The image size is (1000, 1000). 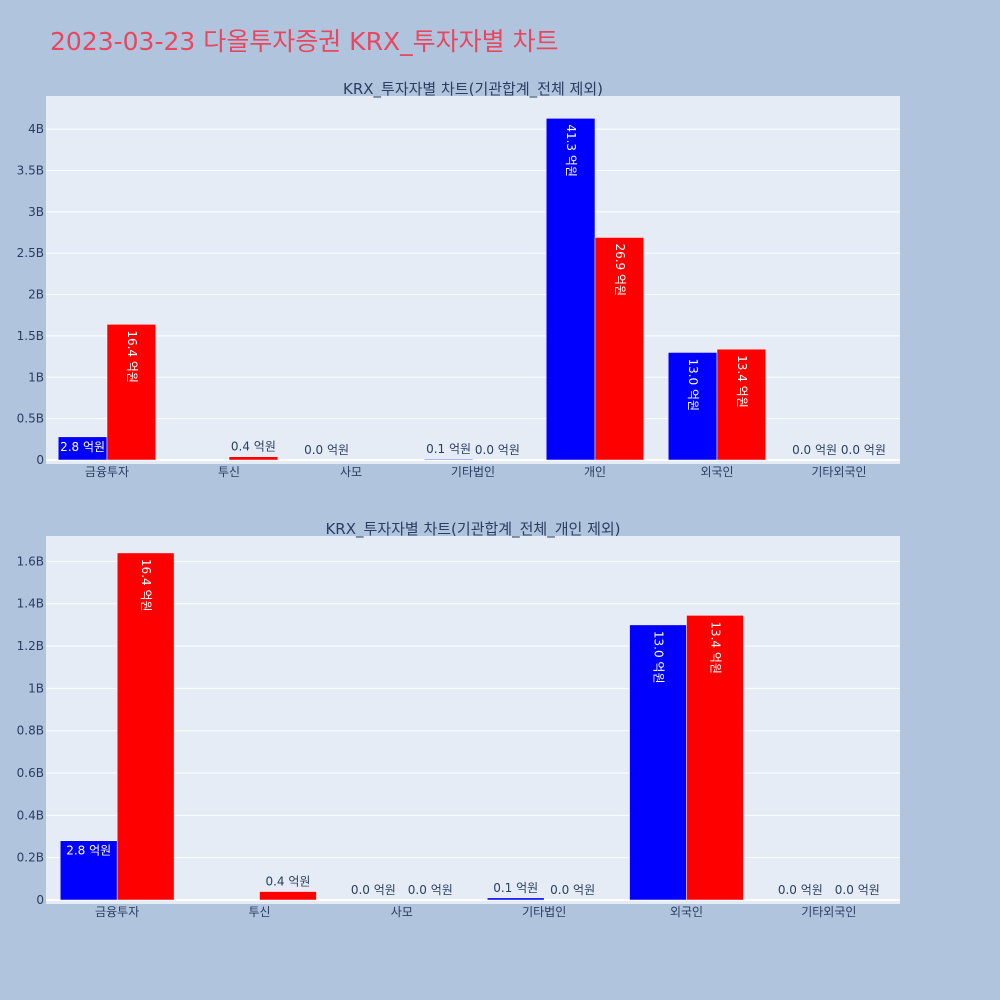 What do you see at coordinates (30, 336) in the screenshot?
I see `y-tick-label: 1.5B` at bounding box center [30, 336].